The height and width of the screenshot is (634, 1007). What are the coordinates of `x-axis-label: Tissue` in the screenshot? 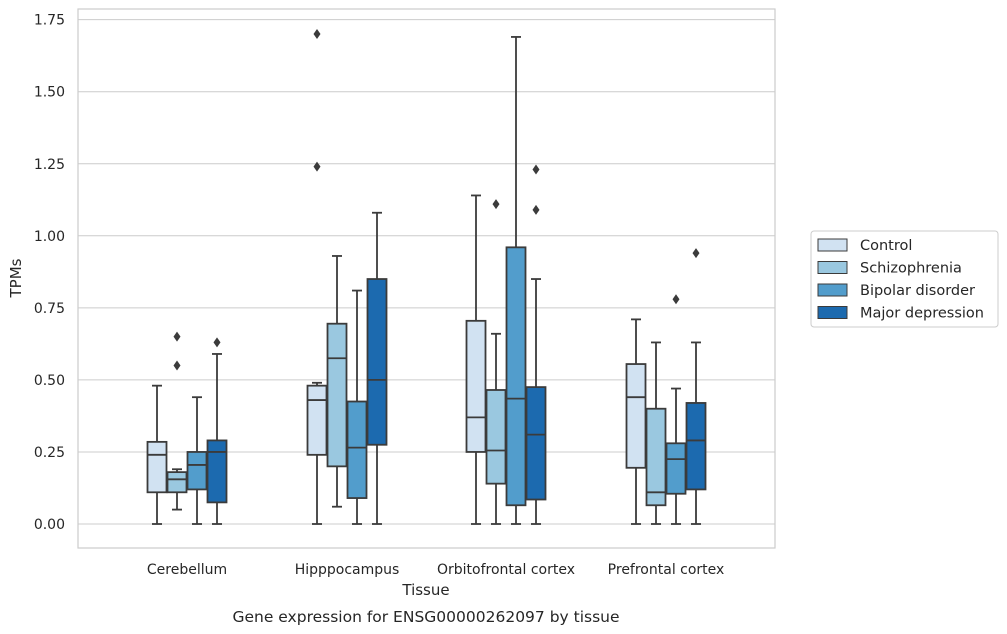 It's located at (425, 590).